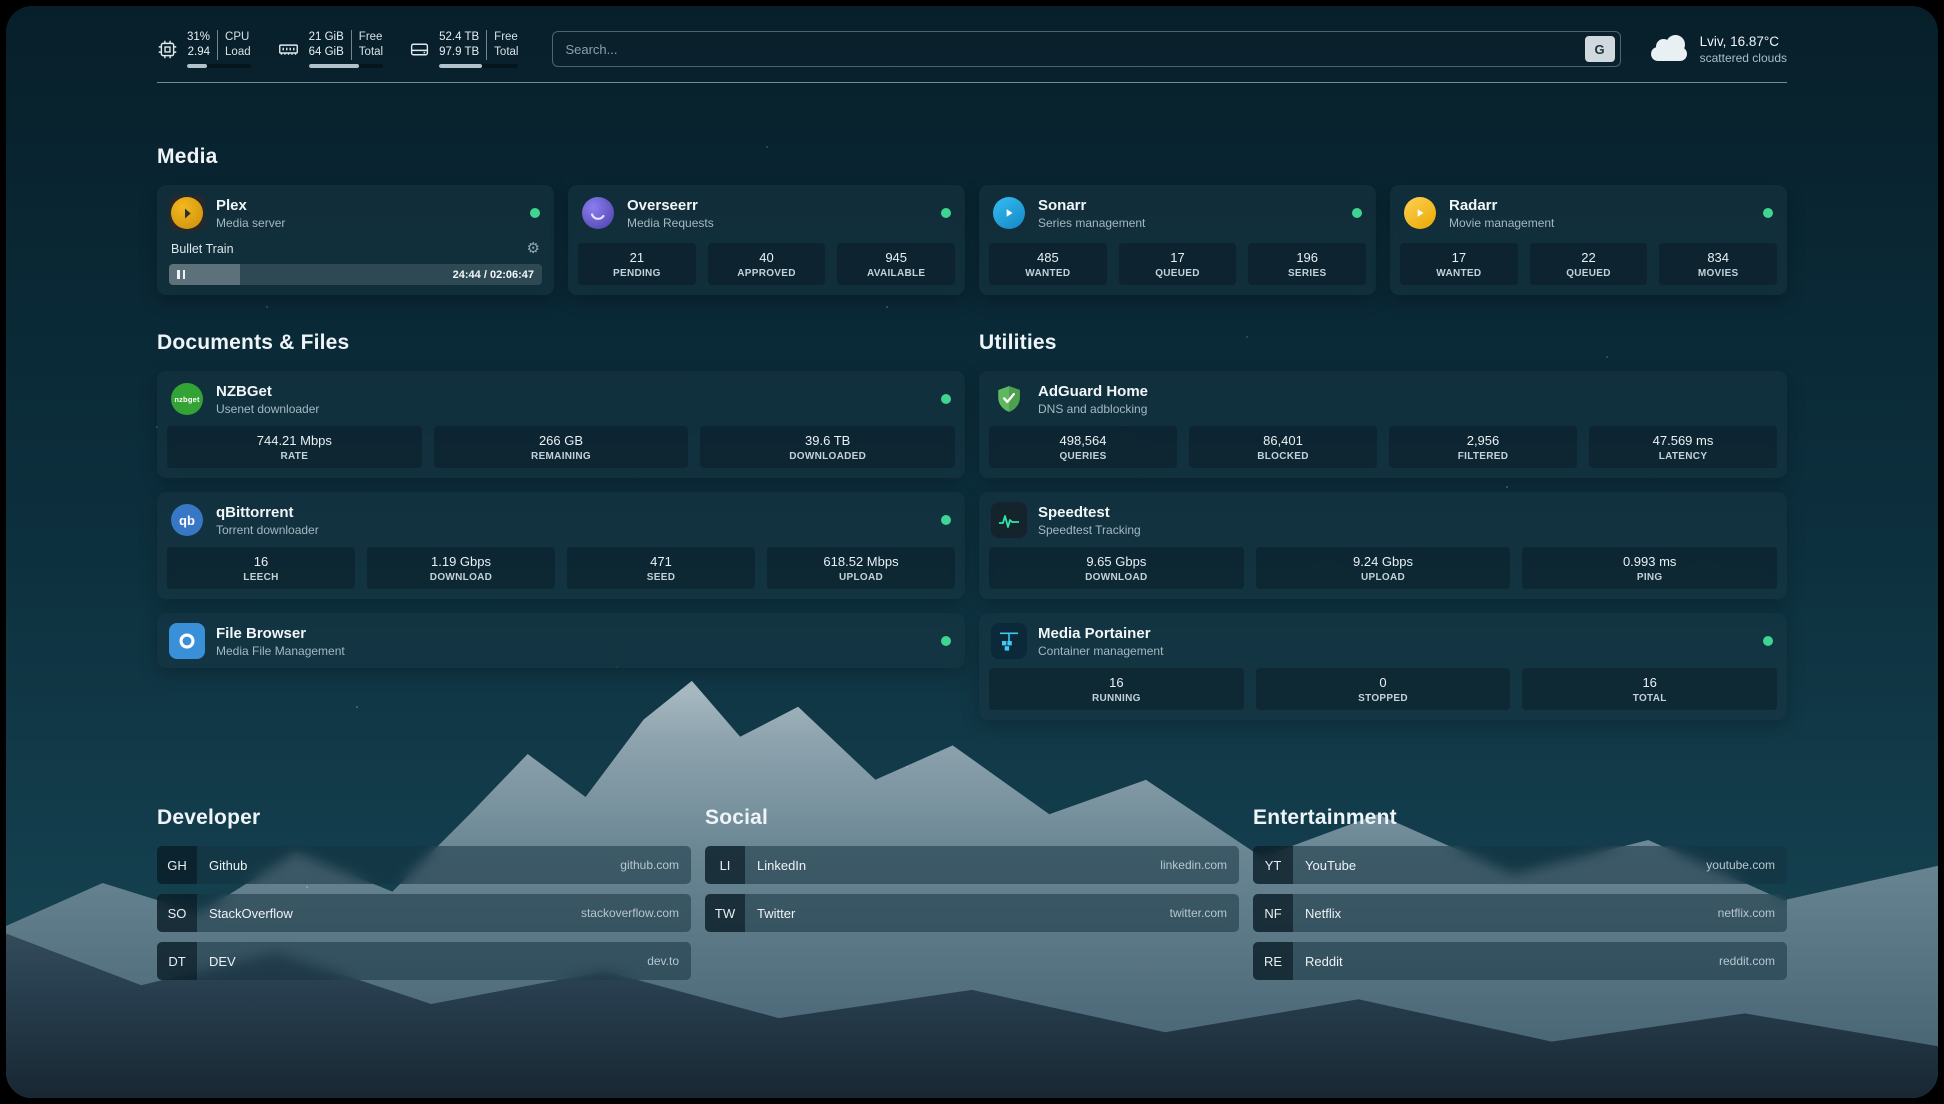  I want to click on stat-box: 2,956 FILTERED, so click(1483, 447).